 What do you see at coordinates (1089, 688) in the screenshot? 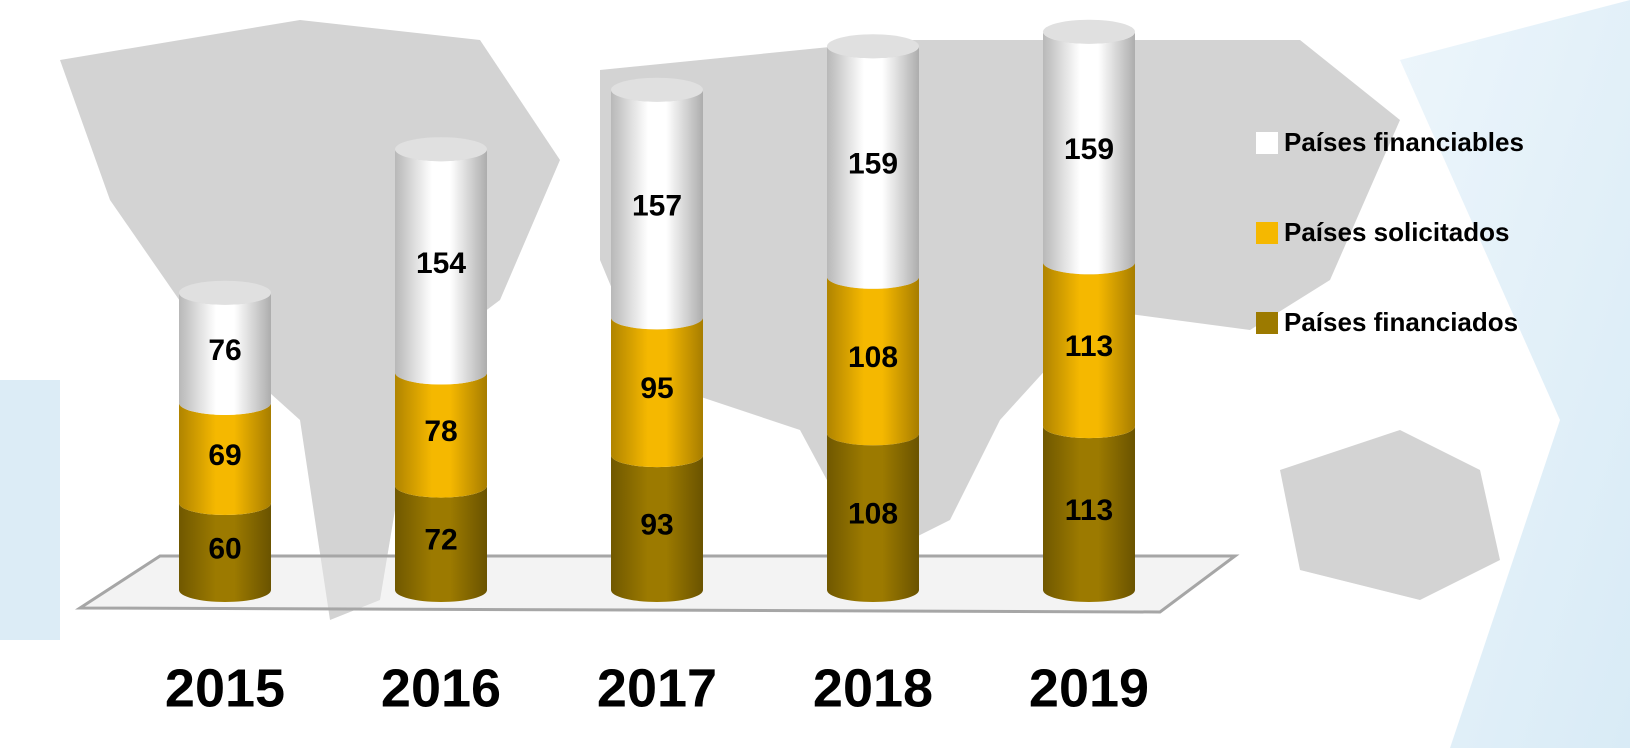
I see `x-tick-label: 2019` at bounding box center [1089, 688].